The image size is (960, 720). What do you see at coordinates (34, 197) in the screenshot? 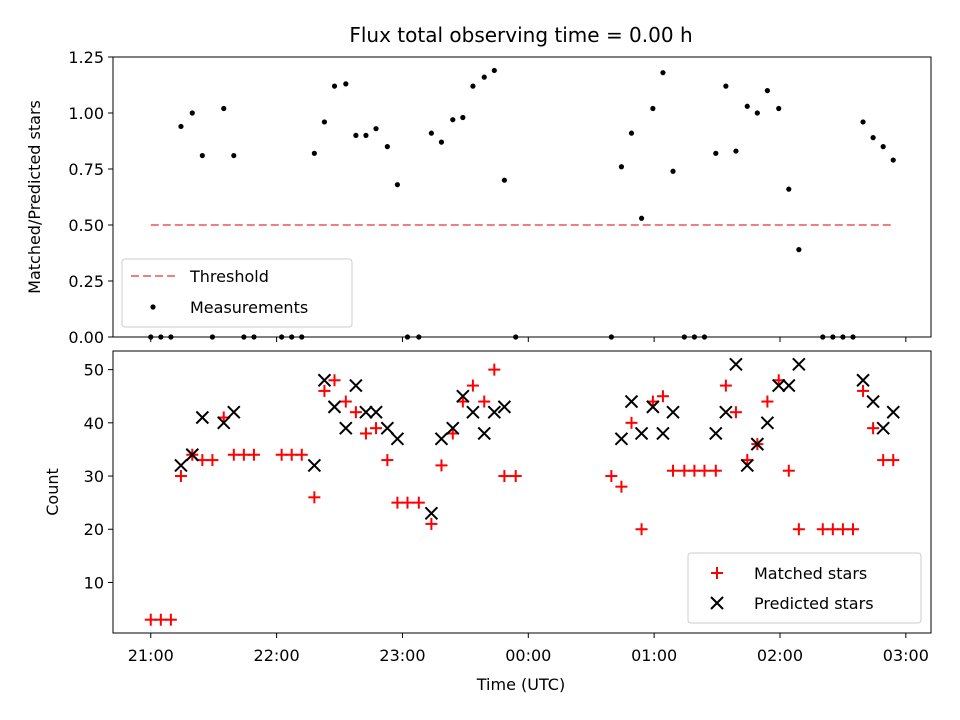
I see `top-ylabel: Matched/Predicted stars` at bounding box center [34, 197].